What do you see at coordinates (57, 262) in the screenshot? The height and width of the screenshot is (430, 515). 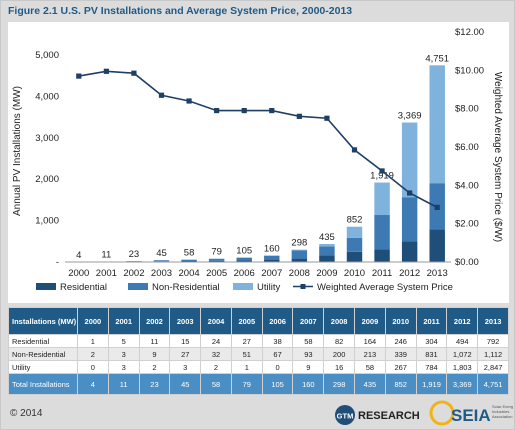 I see `y-tick-label: -` at bounding box center [57, 262].